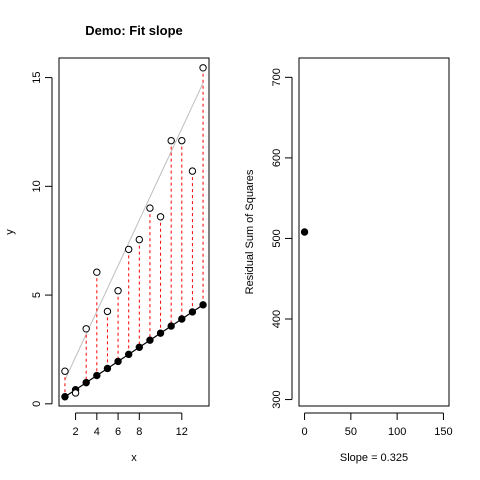  I want to click on fit-x-tick-label: 8, so click(139, 432).